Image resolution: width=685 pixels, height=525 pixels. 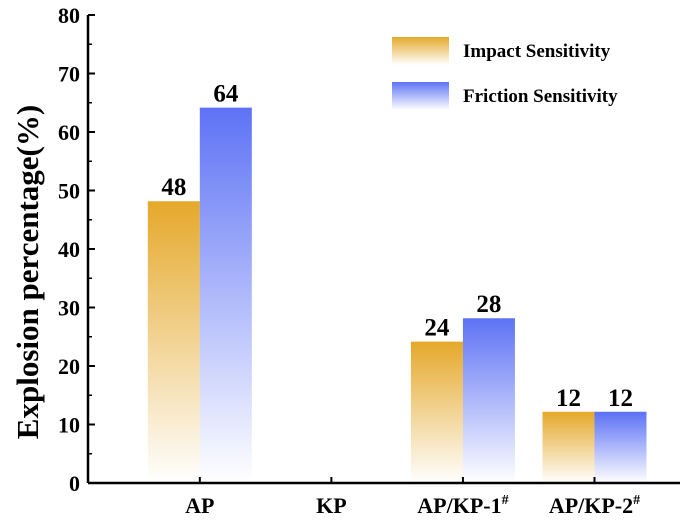 What do you see at coordinates (199, 505) in the screenshot?
I see `x-tick-label: AP` at bounding box center [199, 505].